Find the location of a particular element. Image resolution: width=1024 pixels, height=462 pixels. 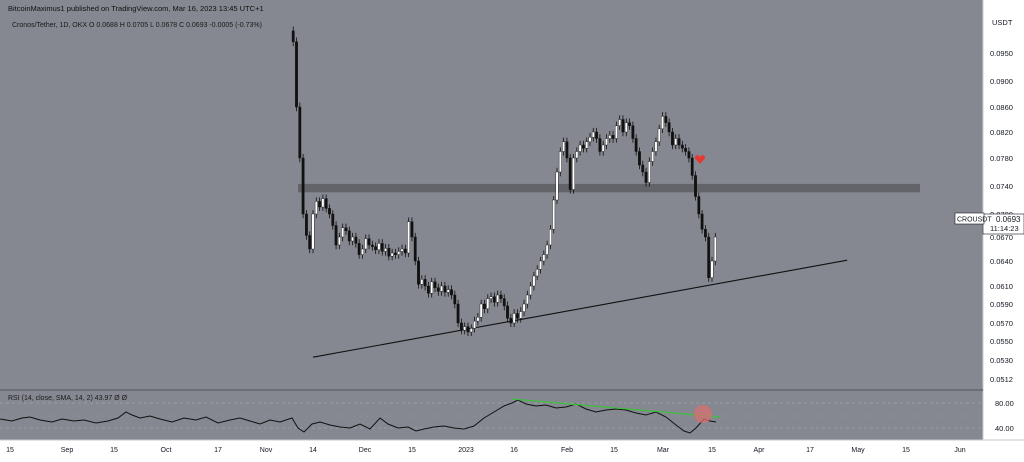

price-tick-label: 0.0640 is located at coordinates (1001, 261).